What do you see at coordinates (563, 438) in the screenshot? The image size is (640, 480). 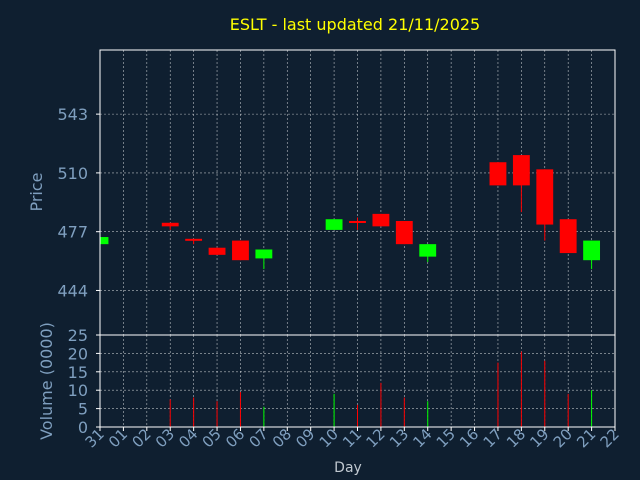 I see `day-tick-label: 20` at bounding box center [563, 438].